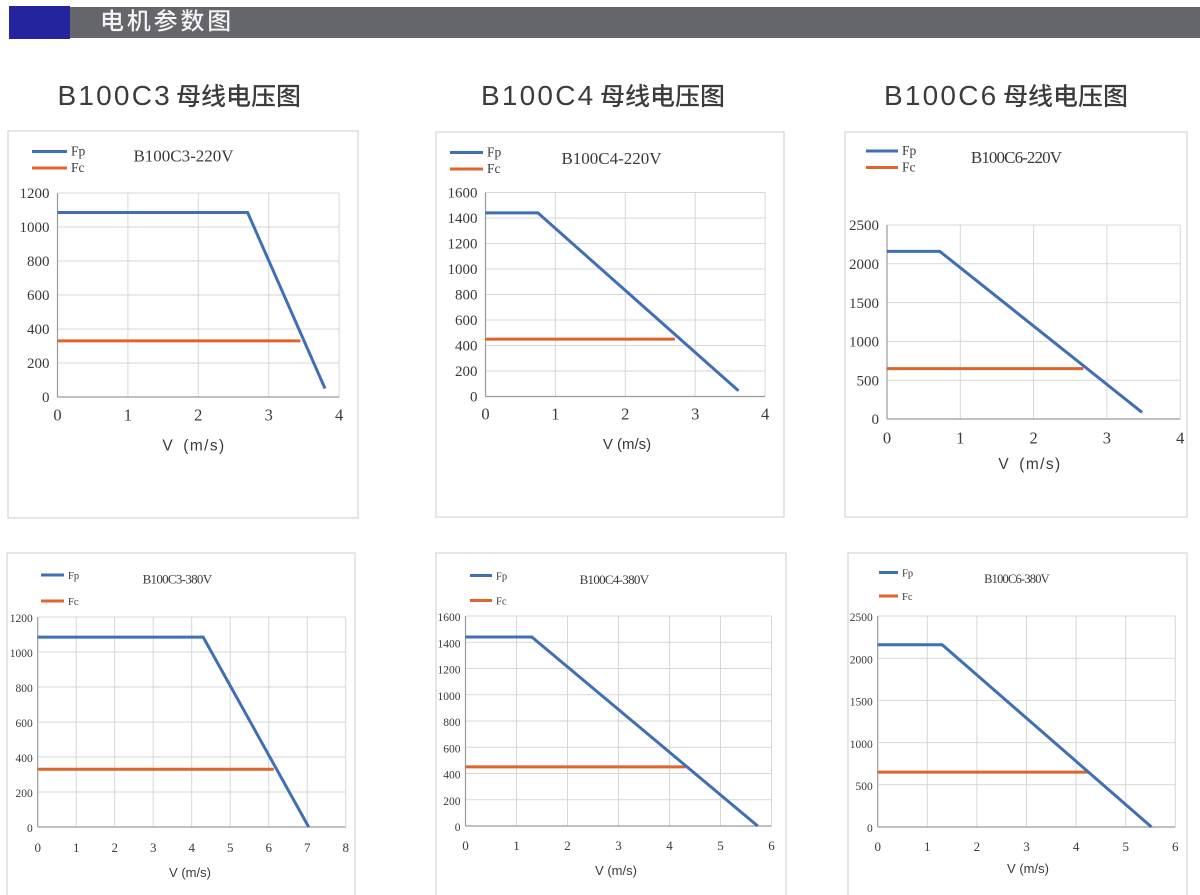  What do you see at coordinates (115, 95) in the screenshot?
I see `svg-text: B100C3` at bounding box center [115, 95].